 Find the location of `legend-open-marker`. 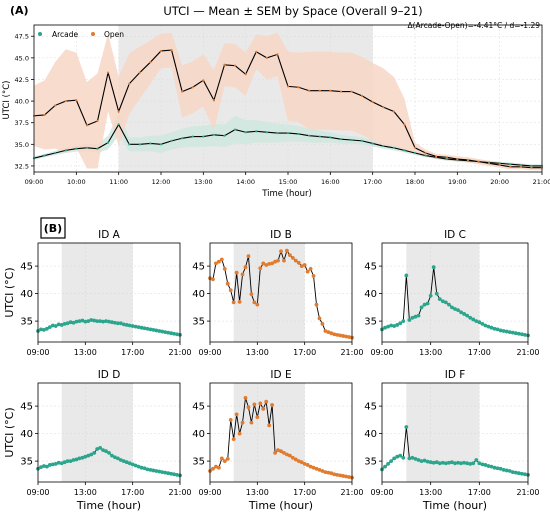

legend-open-marker is located at coordinates (93, 34).